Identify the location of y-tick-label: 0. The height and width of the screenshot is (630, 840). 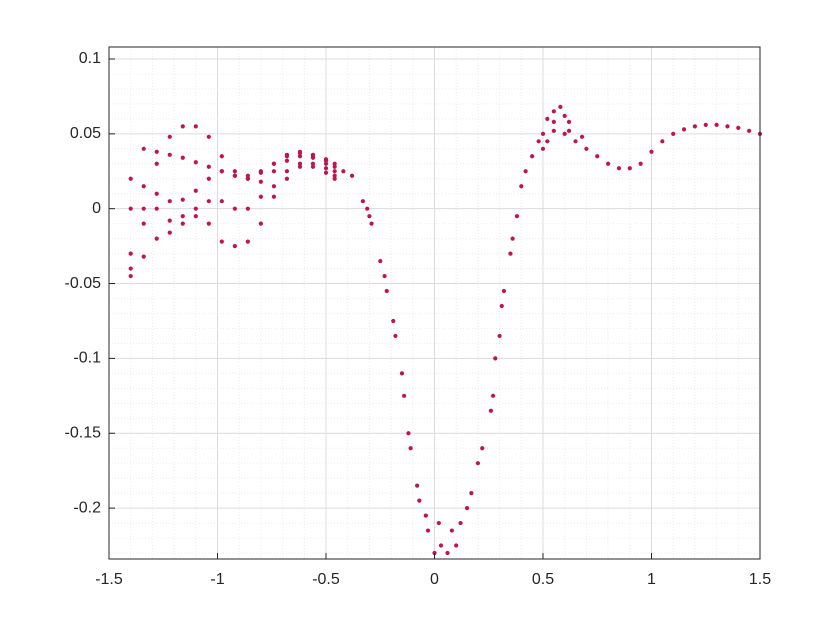
(96, 208).